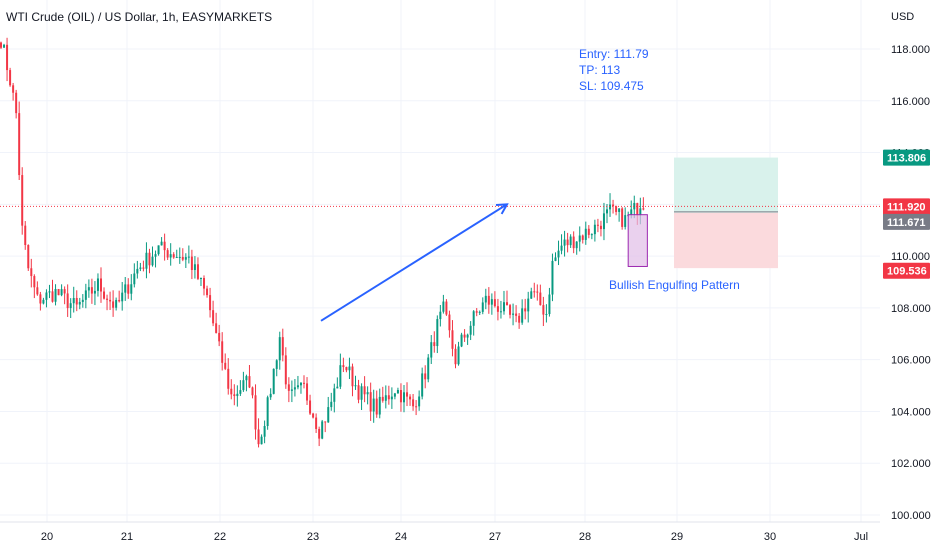  Describe the element at coordinates (637, 240) in the screenshot. I see `pattern-highlight-box` at that location.